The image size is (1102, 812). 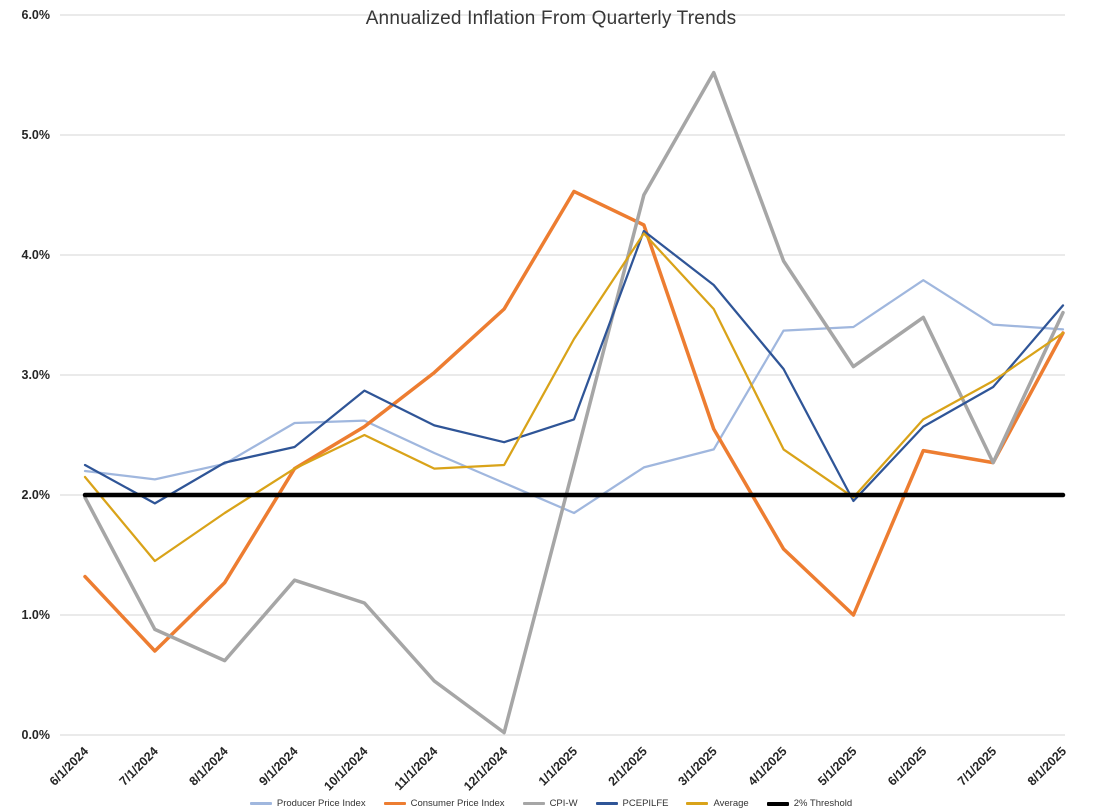 I want to click on x-axis-tick-label: 3/1/2025, so click(x=698, y=766).